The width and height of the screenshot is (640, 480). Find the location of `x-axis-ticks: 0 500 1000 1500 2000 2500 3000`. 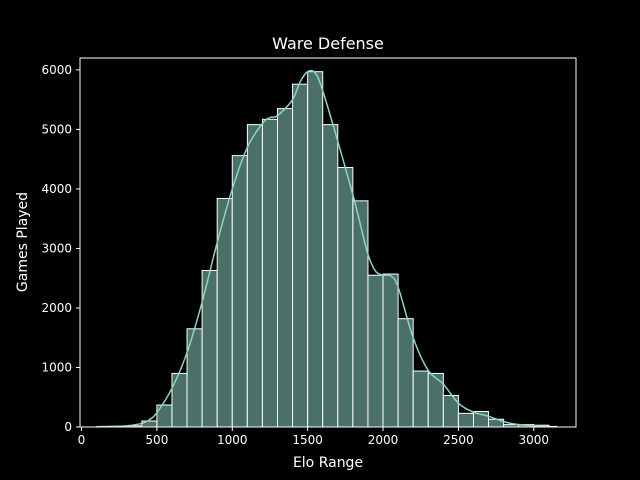

x-axis-ticks: 0 500 1000 1500 2000 2500 3000 is located at coordinates (313, 437).